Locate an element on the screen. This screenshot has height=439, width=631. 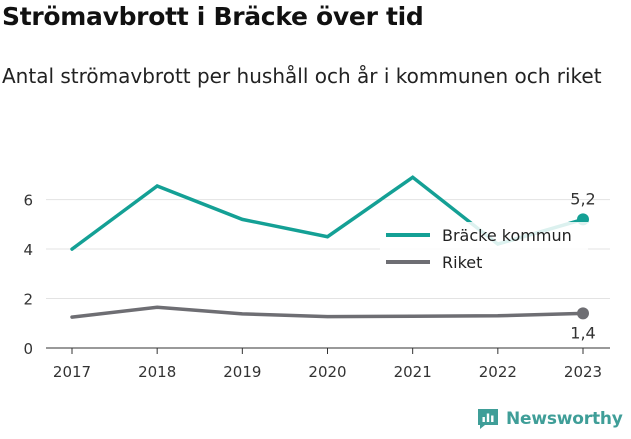
end-label-riket: 1,4 is located at coordinates (582, 332).